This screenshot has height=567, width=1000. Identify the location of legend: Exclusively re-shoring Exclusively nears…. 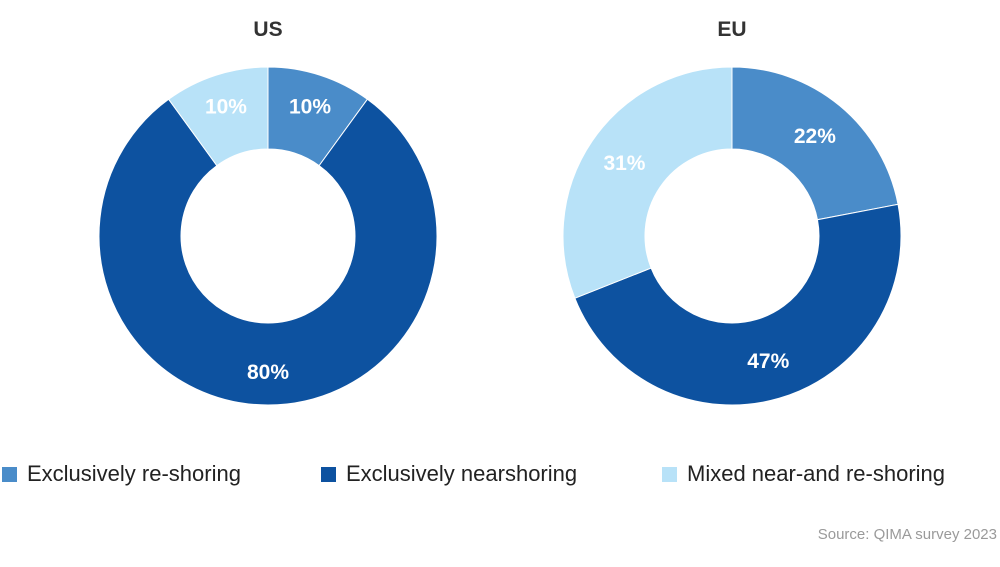
(500, 474).